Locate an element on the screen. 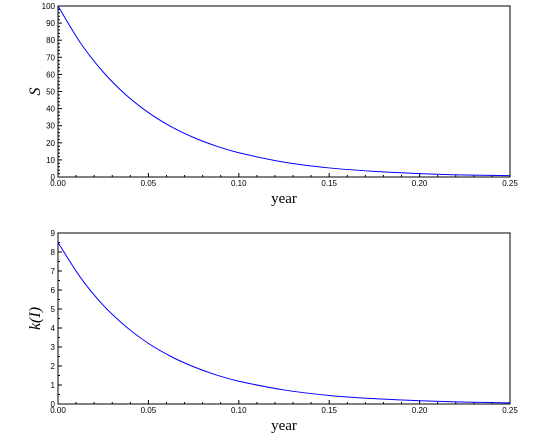 The height and width of the screenshot is (436, 533). y-tick-label: 6 is located at coordinates (53, 290).